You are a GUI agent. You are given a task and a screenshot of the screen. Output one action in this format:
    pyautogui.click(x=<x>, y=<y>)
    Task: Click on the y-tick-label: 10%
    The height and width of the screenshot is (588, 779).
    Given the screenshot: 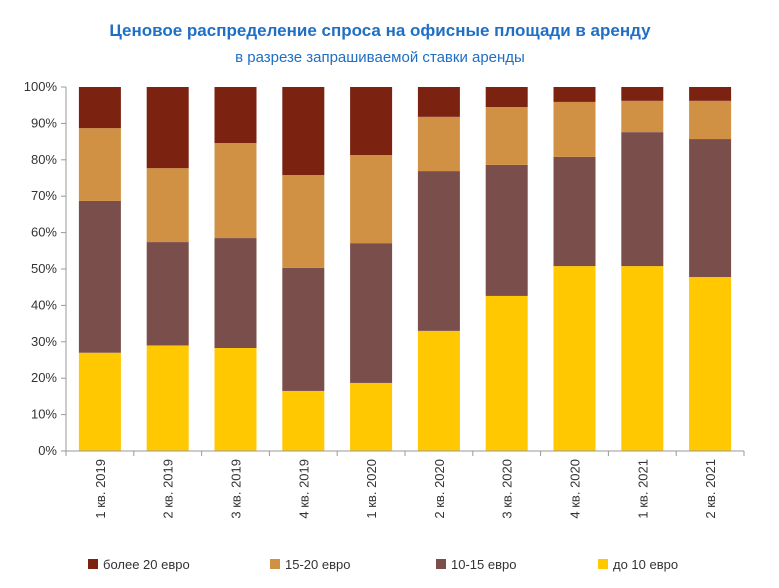 What is the action you would take?
    pyautogui.click(x=44, y=414)
    